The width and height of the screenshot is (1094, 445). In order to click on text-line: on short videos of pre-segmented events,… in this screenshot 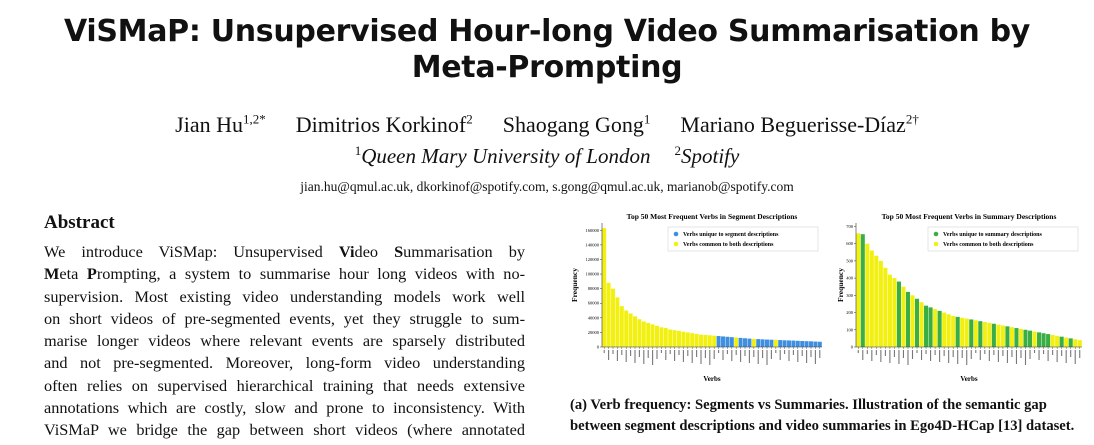, I will do `click(284, 319)`.